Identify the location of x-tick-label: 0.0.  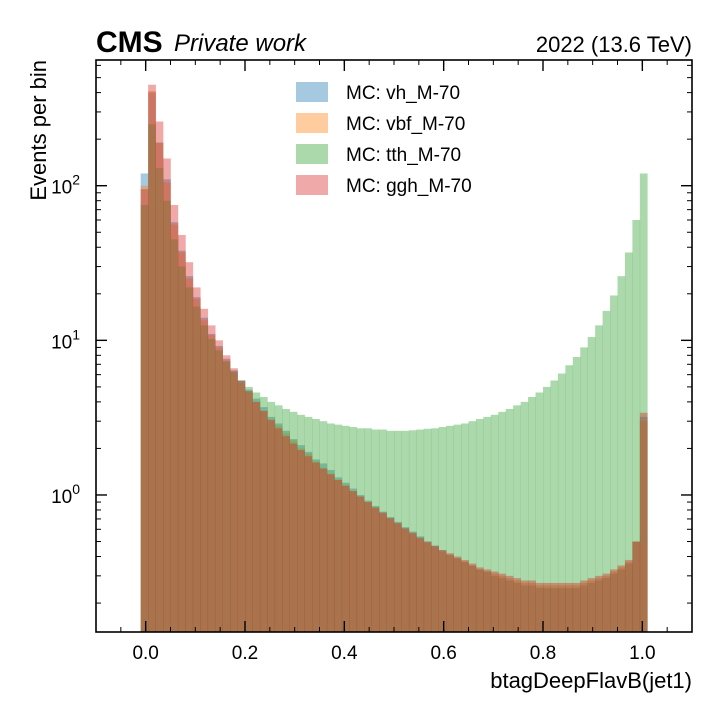
(145, 653).